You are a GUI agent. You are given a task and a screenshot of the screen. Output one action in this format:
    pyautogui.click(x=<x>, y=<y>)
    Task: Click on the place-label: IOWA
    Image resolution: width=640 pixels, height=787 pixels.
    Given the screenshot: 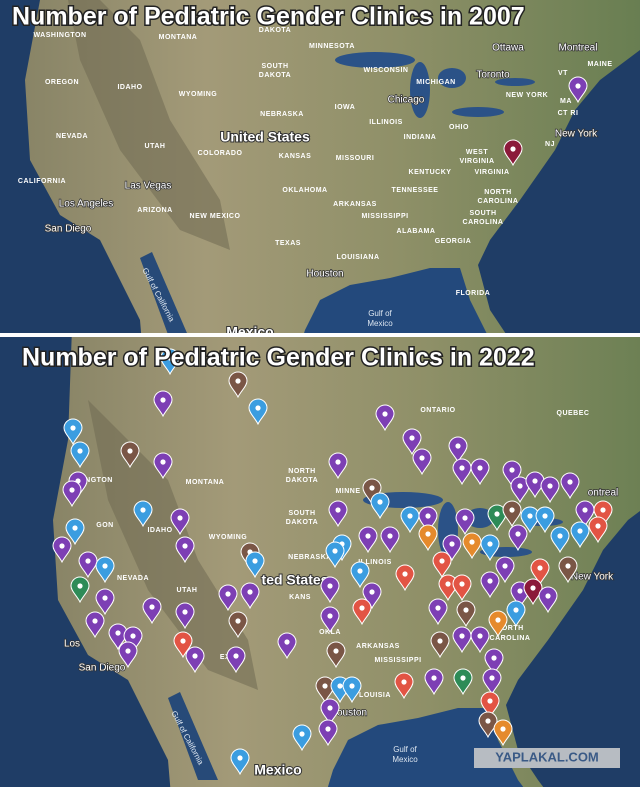 What is the action you would take?
    pyautogui.click(x=345, y=107)
    